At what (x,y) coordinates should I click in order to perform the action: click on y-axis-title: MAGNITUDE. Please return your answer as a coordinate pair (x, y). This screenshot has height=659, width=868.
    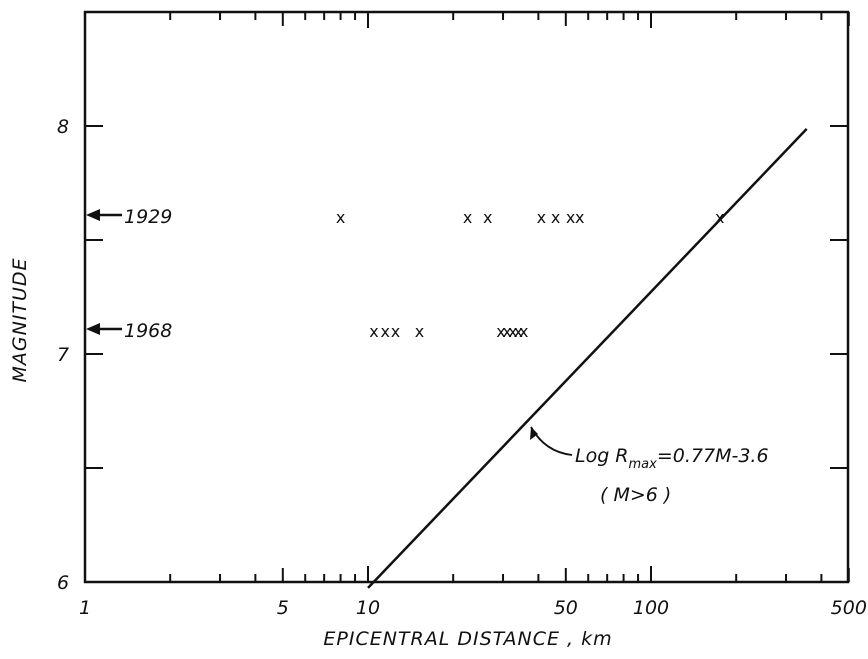
    Looking at the image, I should click on (20, 319).